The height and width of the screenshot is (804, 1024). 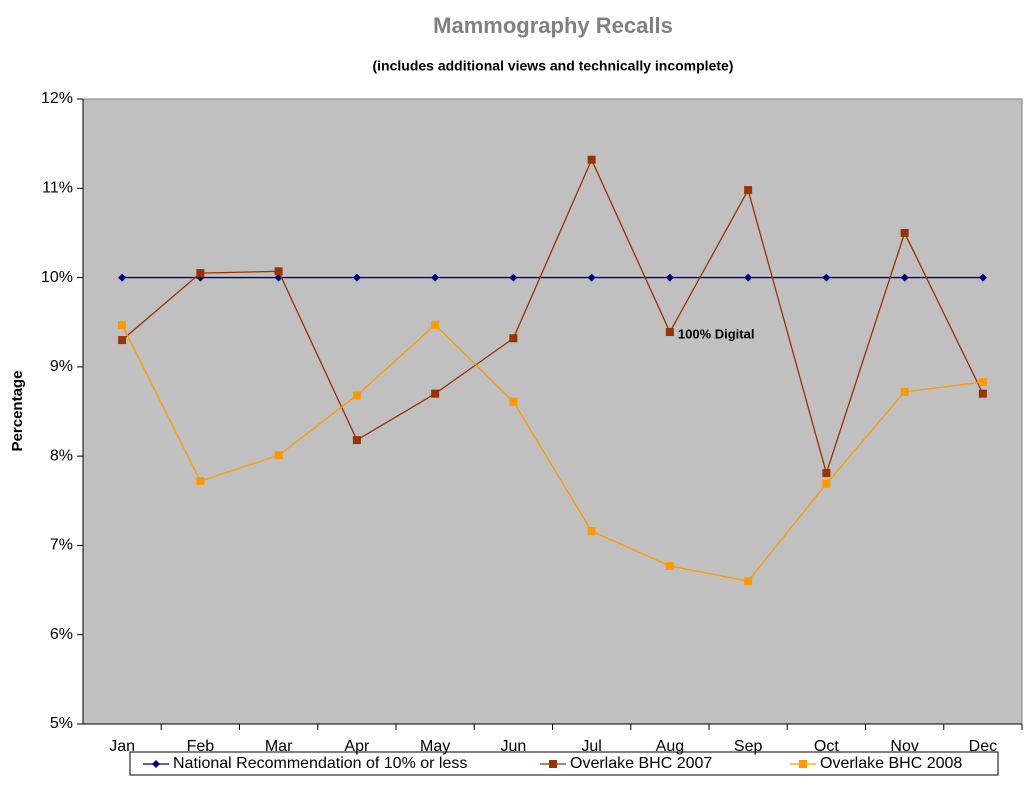 I want to click on y-tick-label: 12%, so click(x=57, y=98).